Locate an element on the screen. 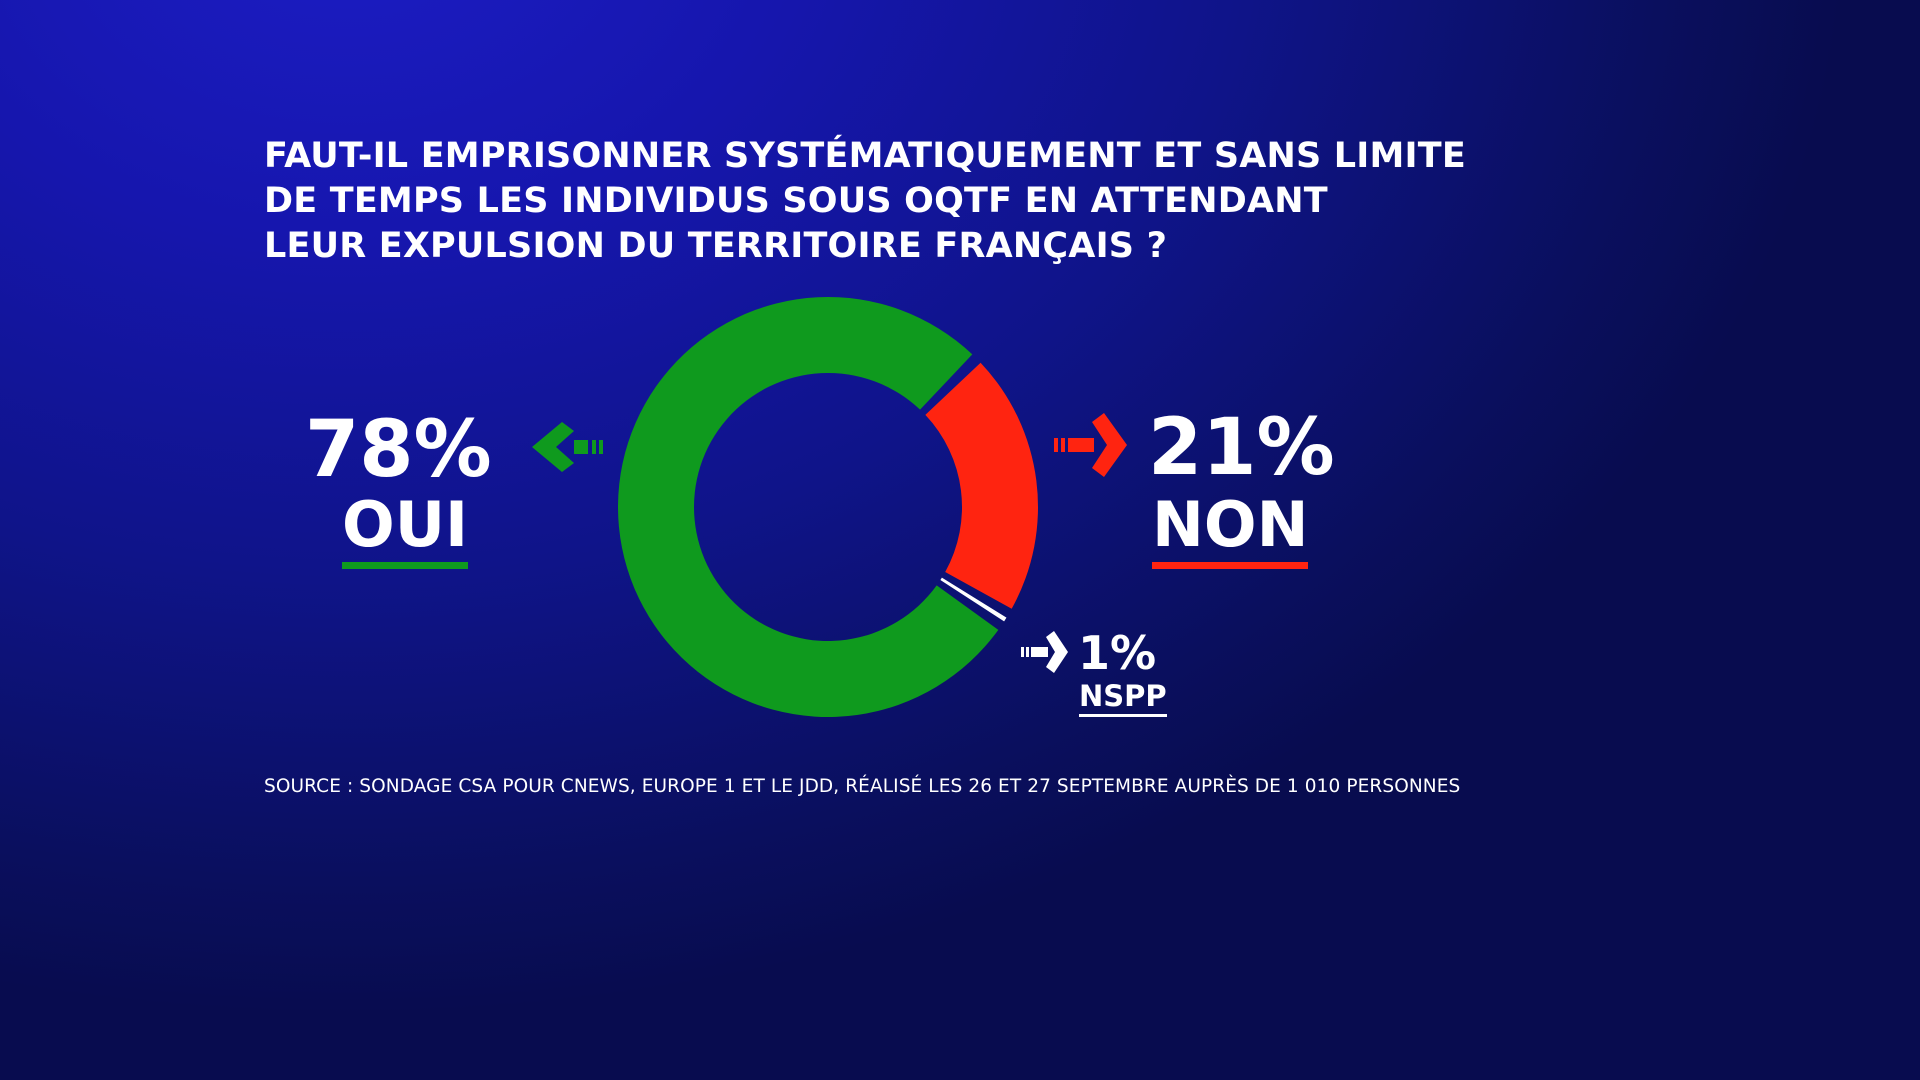 The image size is (1920, 1080). oui-label: OUI is located at coordinates (405, 531).